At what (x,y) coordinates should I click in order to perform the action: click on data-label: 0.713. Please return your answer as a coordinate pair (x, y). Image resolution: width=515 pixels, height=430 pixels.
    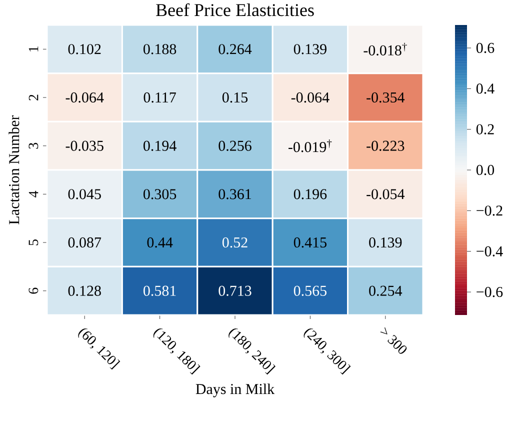
    Looking at the image, I should click on (235, 291).